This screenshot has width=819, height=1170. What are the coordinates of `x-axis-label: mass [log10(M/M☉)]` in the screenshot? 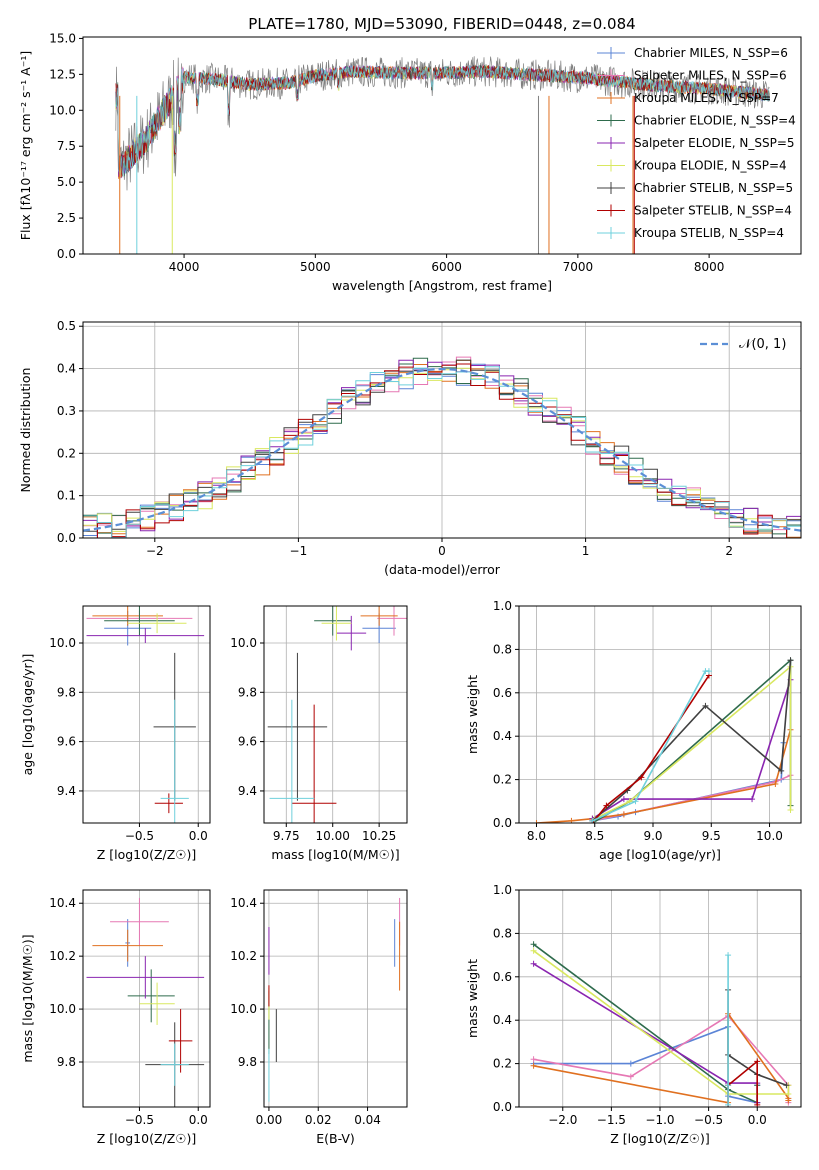 It's located at (335, 854).